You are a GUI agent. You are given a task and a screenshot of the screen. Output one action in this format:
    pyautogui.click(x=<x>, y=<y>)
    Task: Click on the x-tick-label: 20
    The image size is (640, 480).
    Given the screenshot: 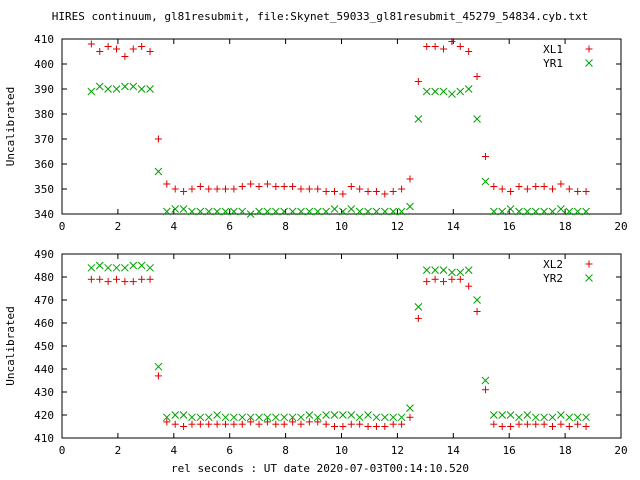 What is the action you would take?
    pyautogui.click(x=620, y=226)
    